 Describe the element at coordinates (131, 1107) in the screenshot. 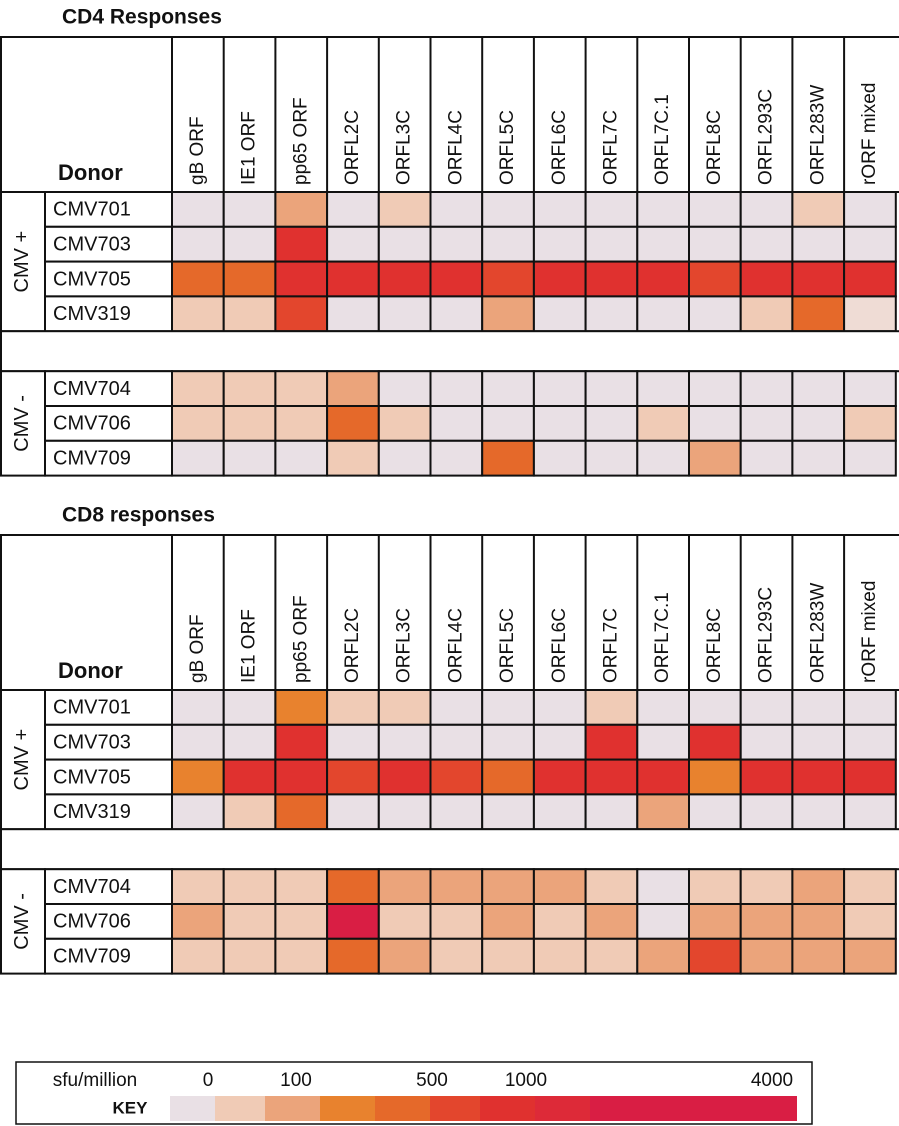

I see `key-title: KEY` at that location.